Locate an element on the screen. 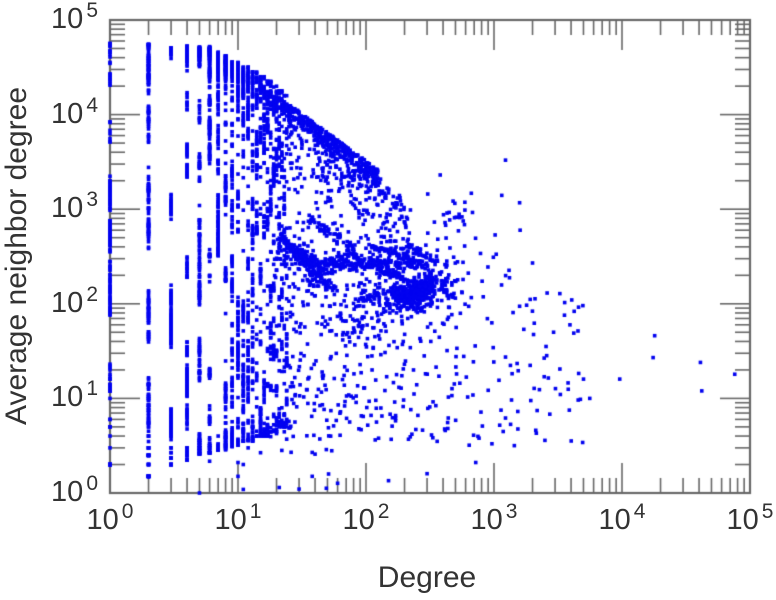 This screenshot has width=776, height=600. y-tick-label-1e0: 10 0 is located at coordinates (59, 490).